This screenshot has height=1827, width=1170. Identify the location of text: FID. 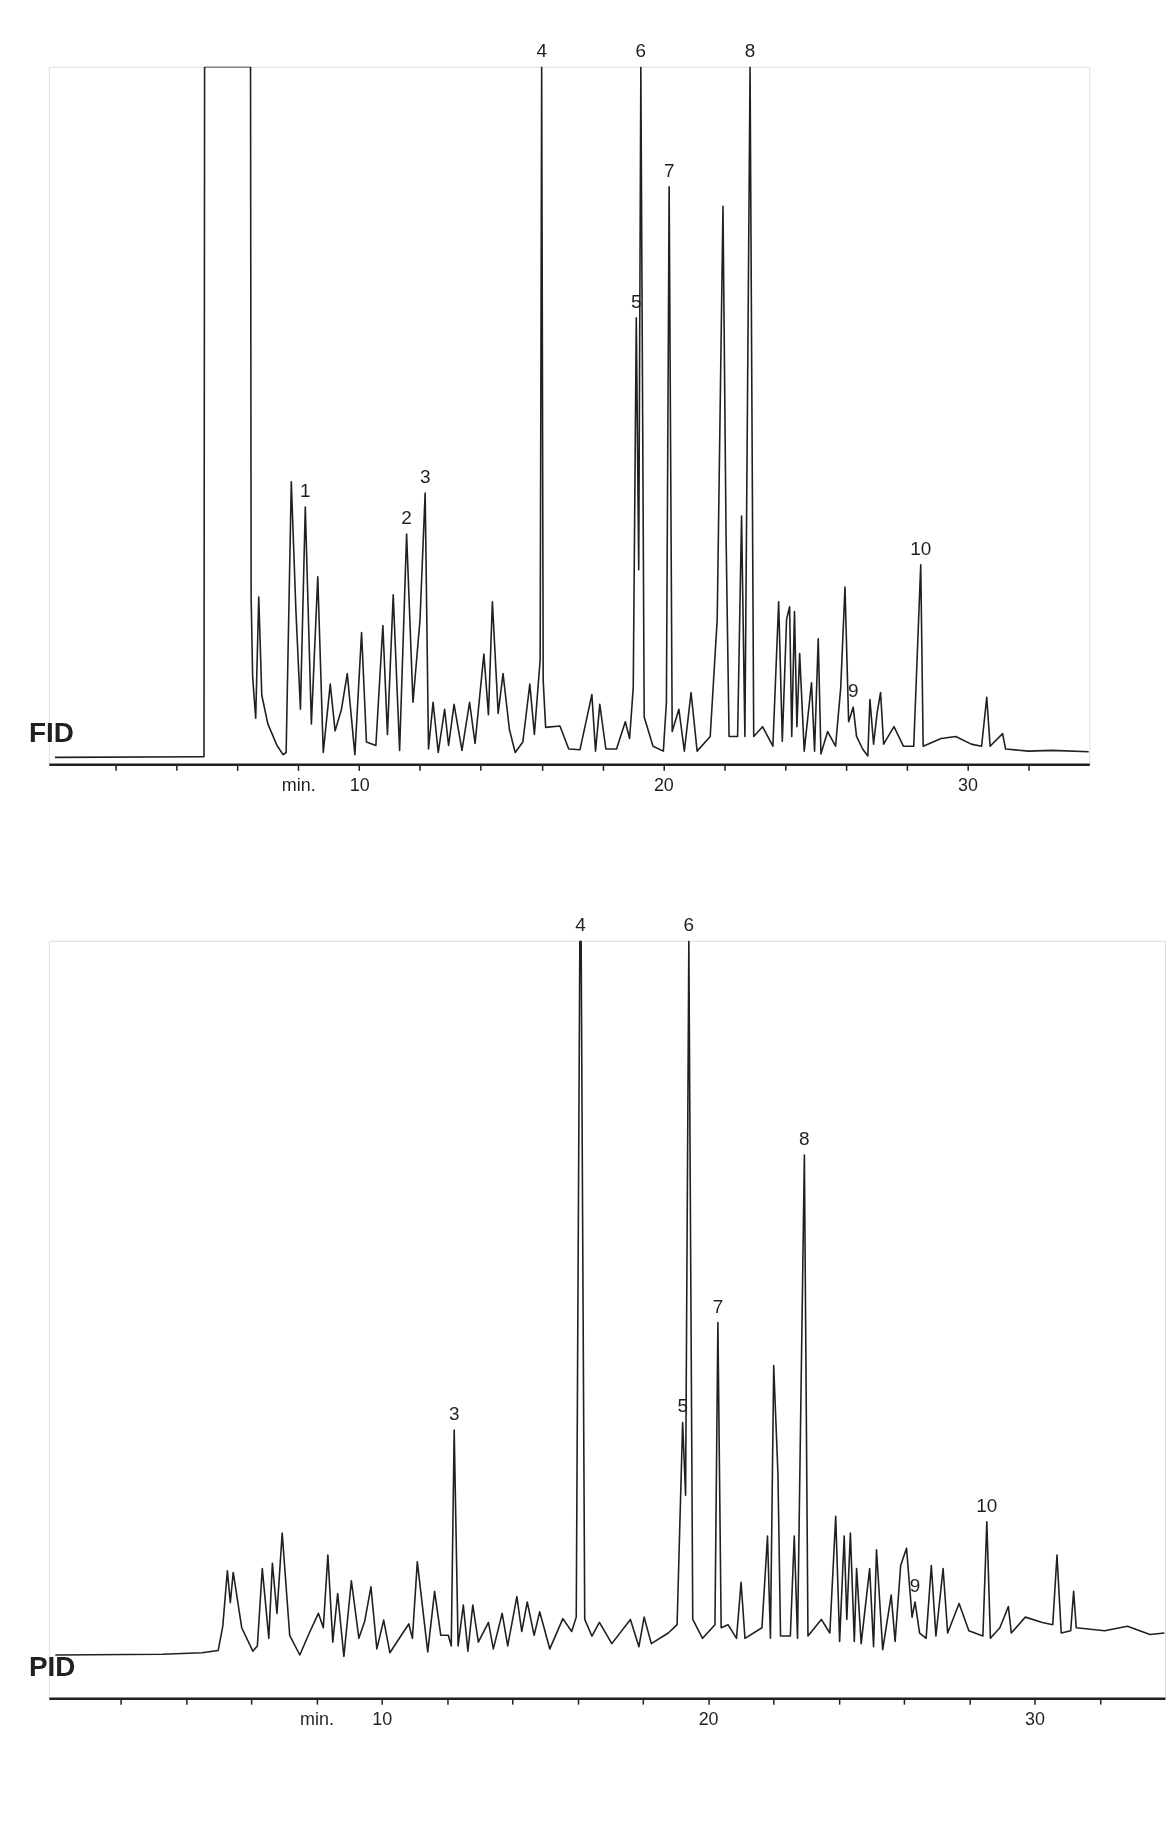
(51, 733).